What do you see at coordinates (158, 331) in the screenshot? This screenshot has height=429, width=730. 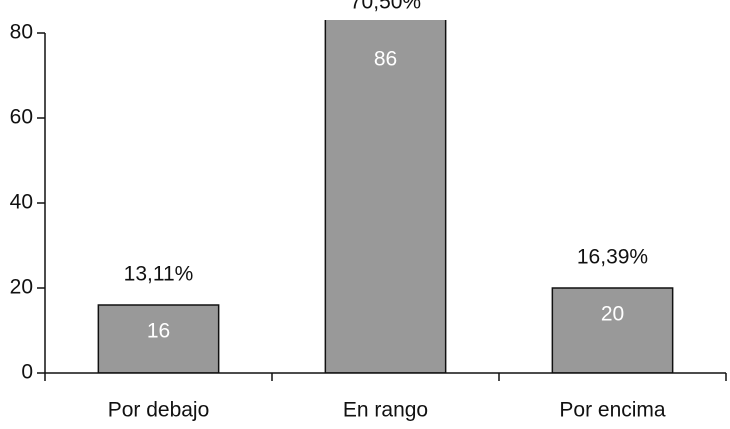 I see `value-label: 16` at bounding box center [158, 331].